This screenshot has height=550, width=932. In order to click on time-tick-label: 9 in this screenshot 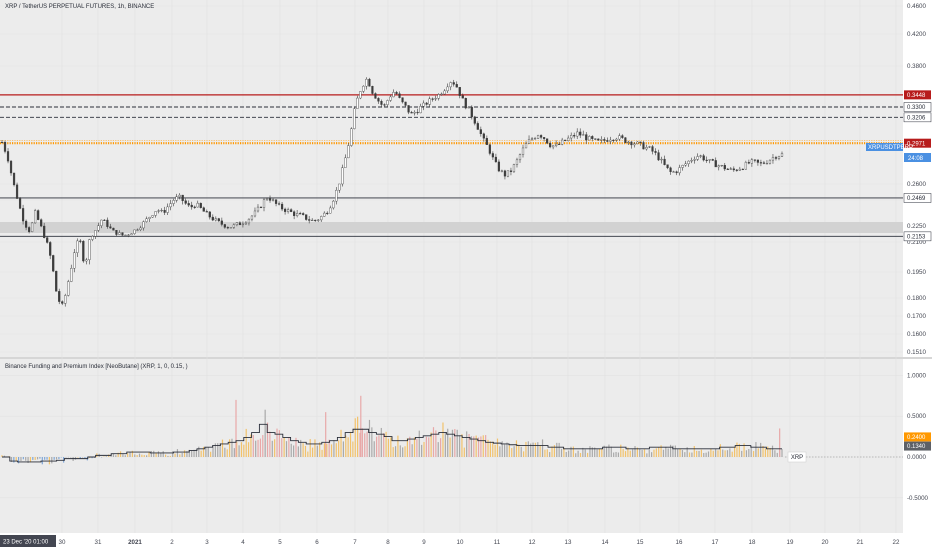, I will do `click(424, 542)`.